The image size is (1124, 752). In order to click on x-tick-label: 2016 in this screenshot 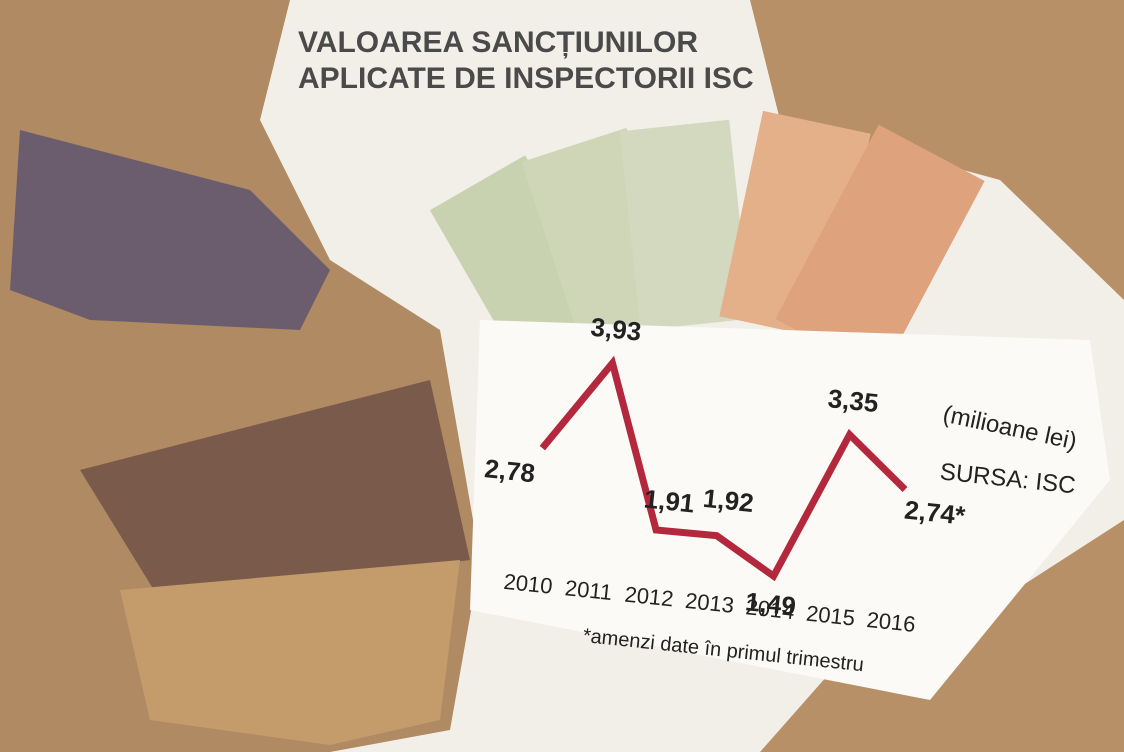, I will do `click(890, 622)`.